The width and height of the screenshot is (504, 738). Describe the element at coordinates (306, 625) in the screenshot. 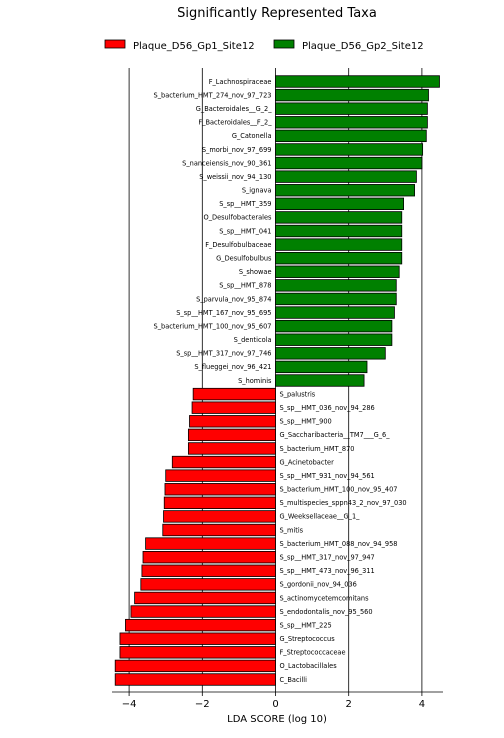

I see `bar-label: S_sp__HMT_225` at that location.